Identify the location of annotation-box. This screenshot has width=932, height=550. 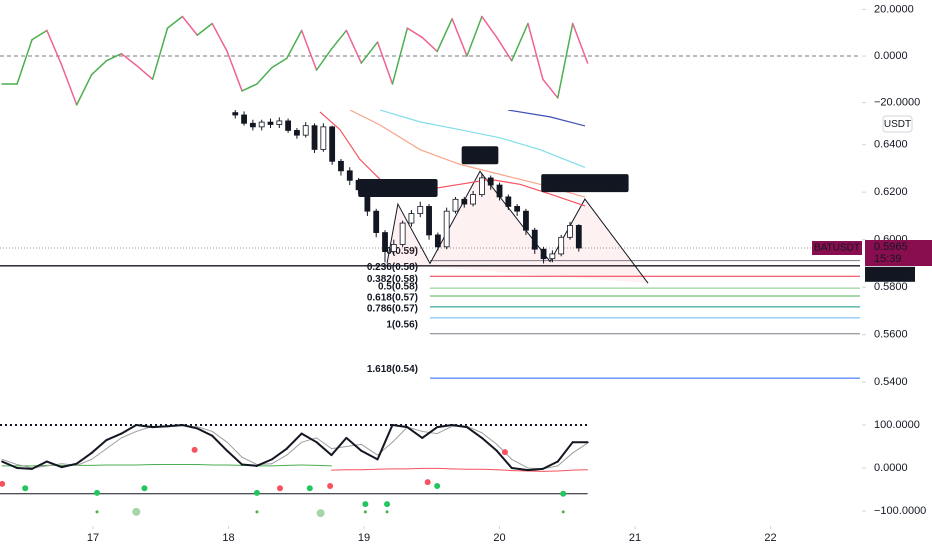
(585, 183).